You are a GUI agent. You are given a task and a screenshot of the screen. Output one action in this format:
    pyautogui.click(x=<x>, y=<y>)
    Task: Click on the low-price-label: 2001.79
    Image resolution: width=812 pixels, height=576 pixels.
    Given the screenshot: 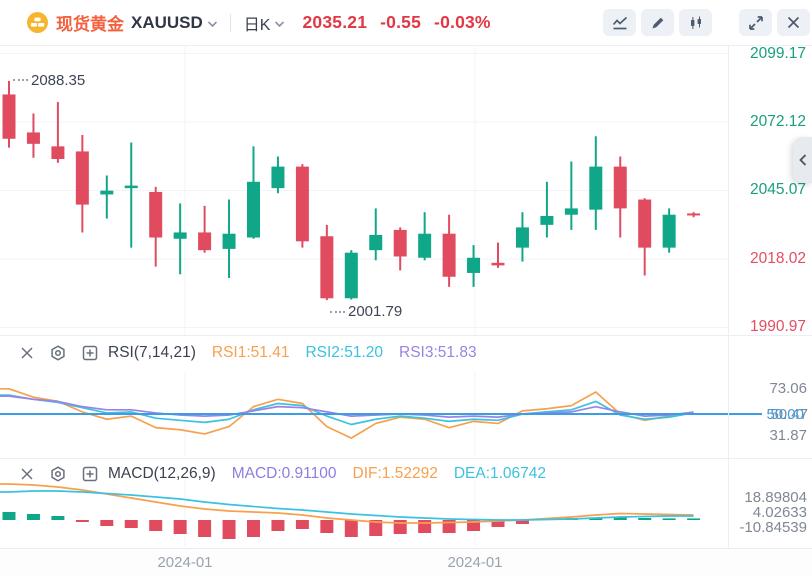 What is the action you would take?
    pyautogui.click(x=366, y=311)
    